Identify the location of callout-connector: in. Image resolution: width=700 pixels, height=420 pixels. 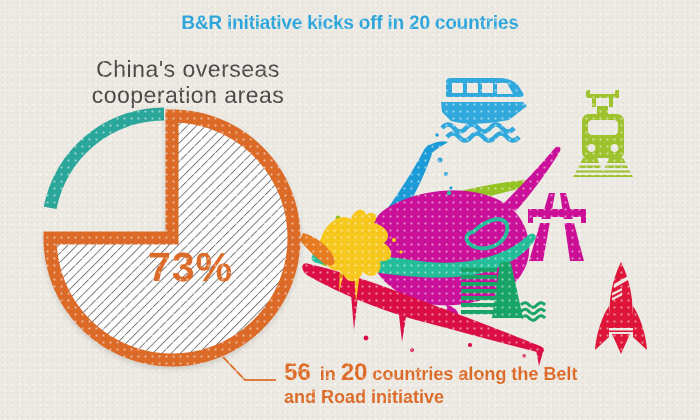
(327, 374).